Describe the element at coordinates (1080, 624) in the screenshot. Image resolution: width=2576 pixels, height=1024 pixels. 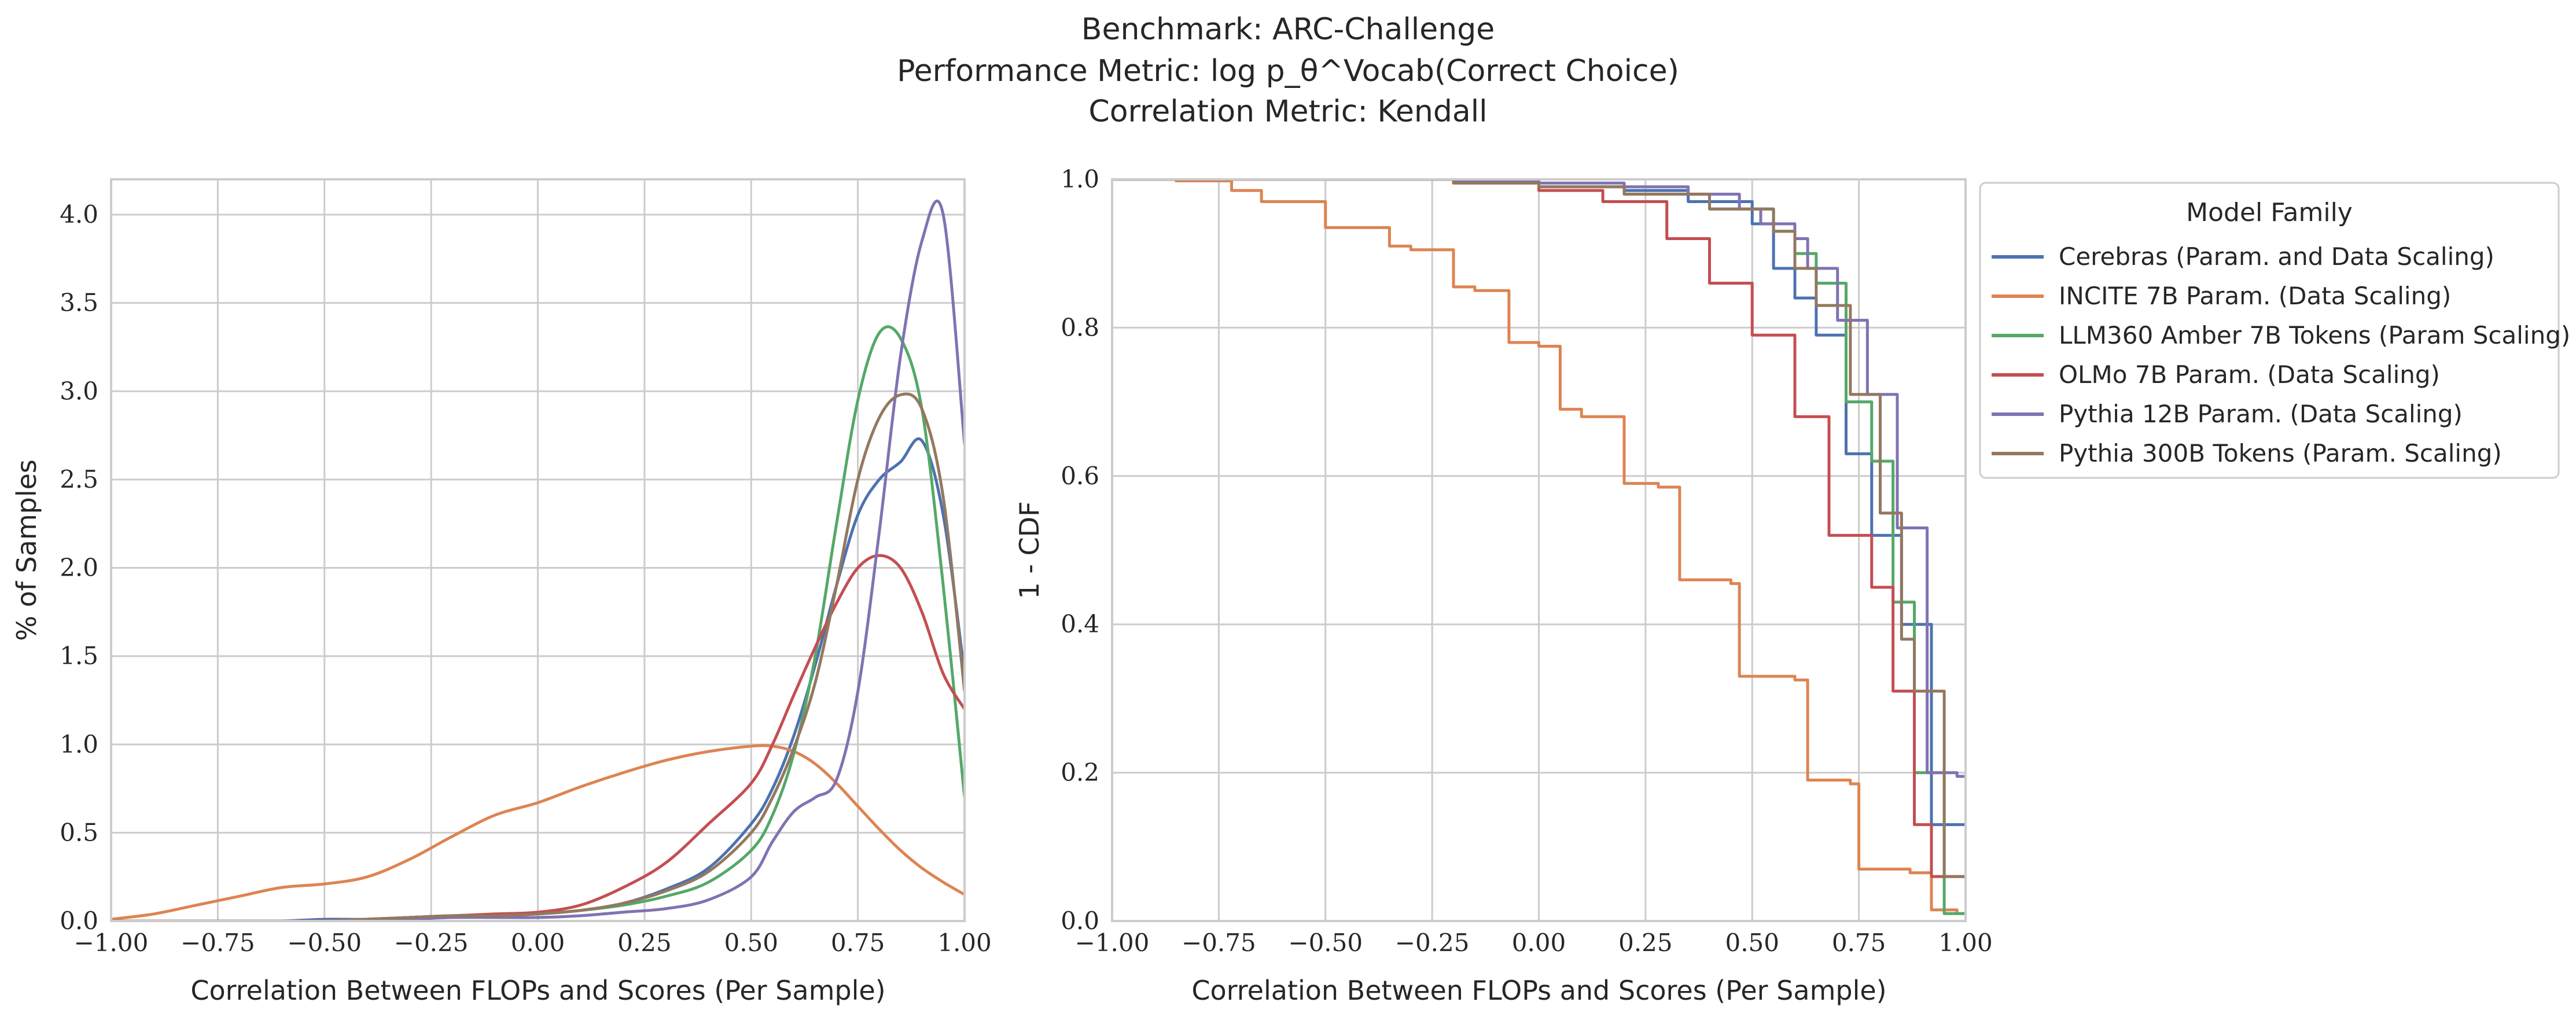
I see `ccdf-y-tick-label: 0.4` at that location.